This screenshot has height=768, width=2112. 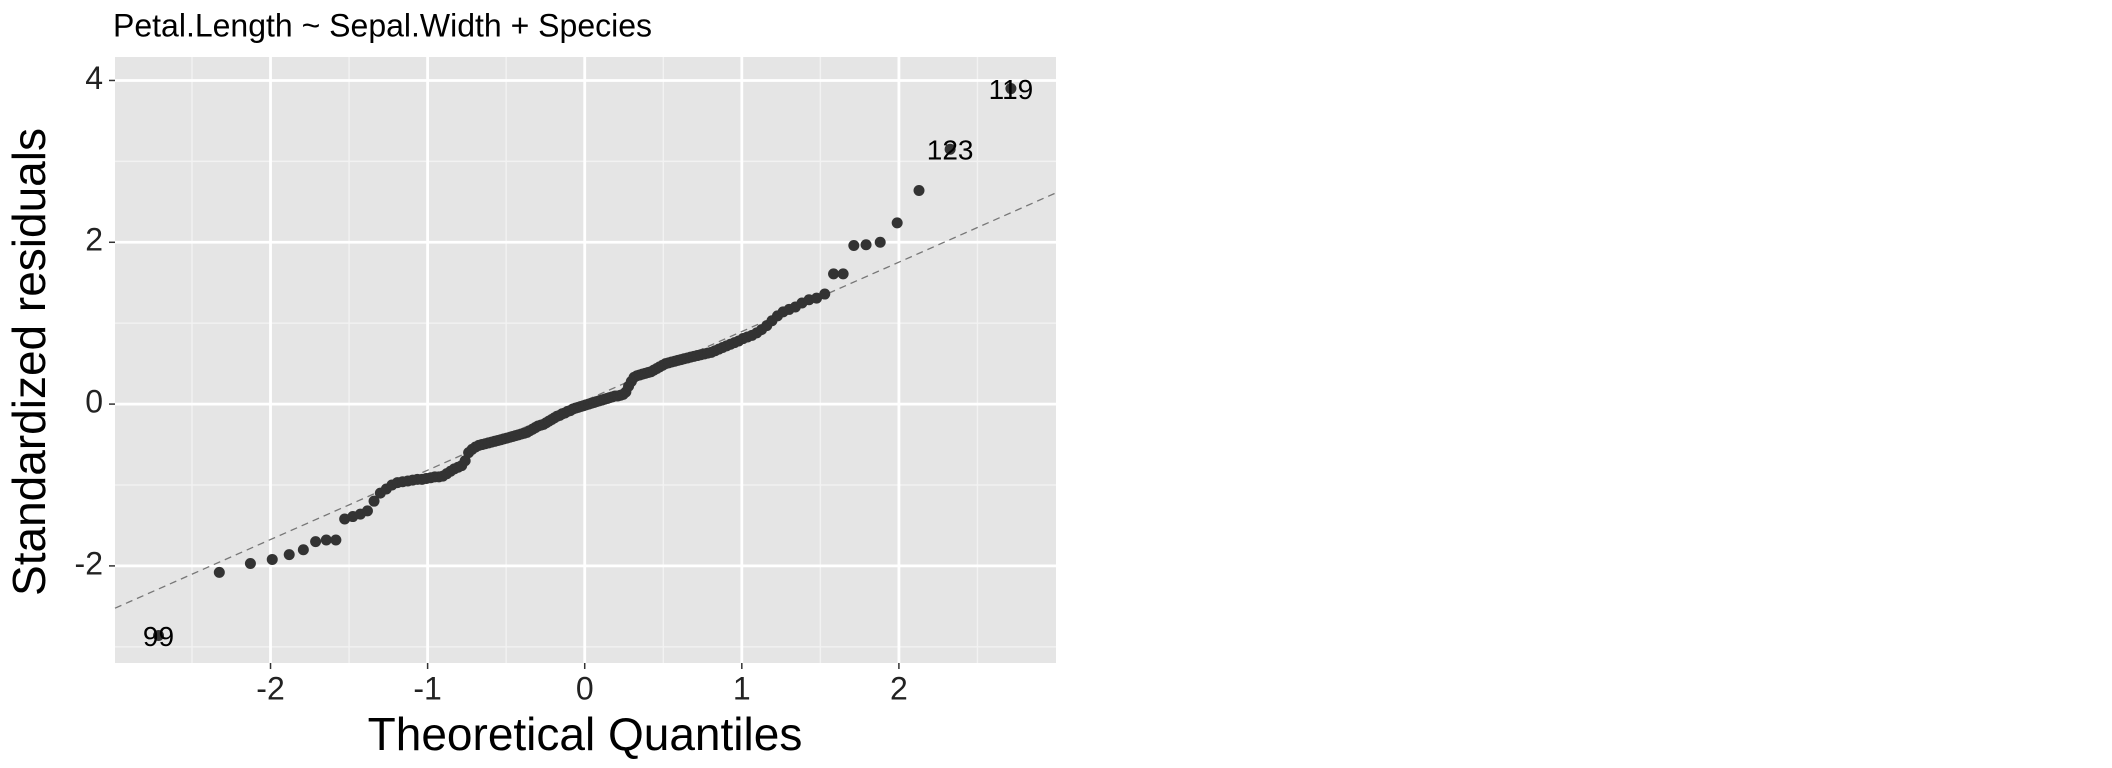 What do you see at coordinates (585, 688) in the screenshot?
I see `x-tick-label: 0` at bounding box center [585, 688].